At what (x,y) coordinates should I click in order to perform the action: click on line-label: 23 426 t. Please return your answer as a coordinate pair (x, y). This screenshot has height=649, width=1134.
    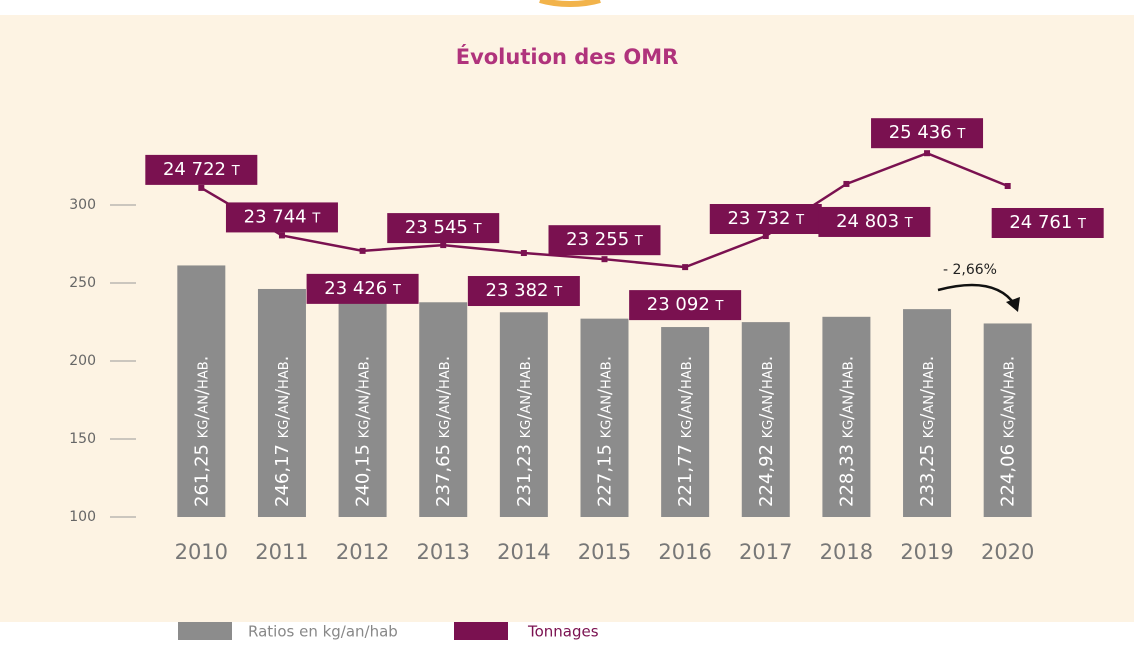
    Looking at the image, I should click on (362, 288).